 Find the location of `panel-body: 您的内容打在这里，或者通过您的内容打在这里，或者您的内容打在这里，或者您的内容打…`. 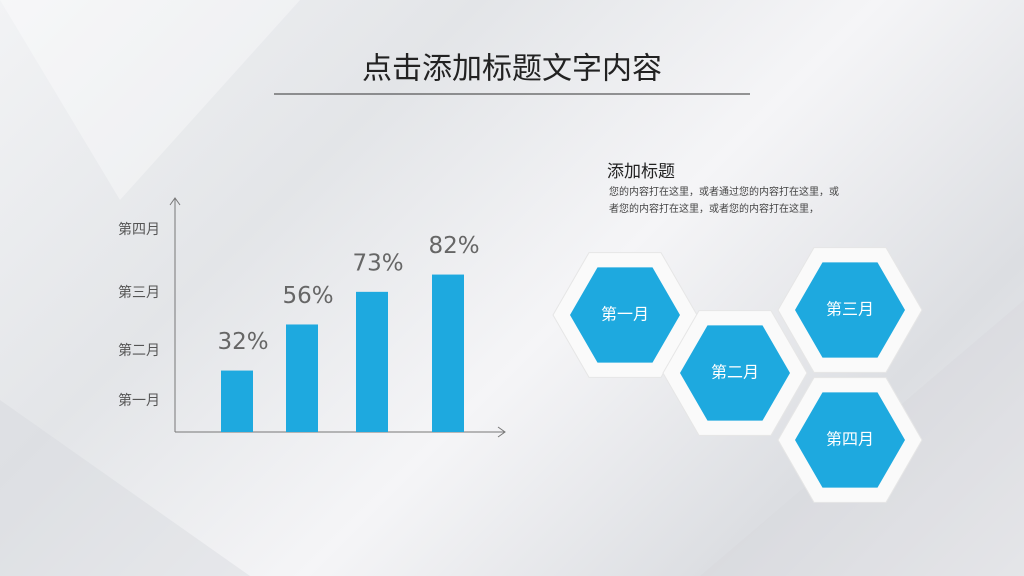

panel-body: 您的内容打在这里，或者通过您的内容打在这里，或者您的内容打在这里，或者您的内容打… is located at coordinates (724, 201).